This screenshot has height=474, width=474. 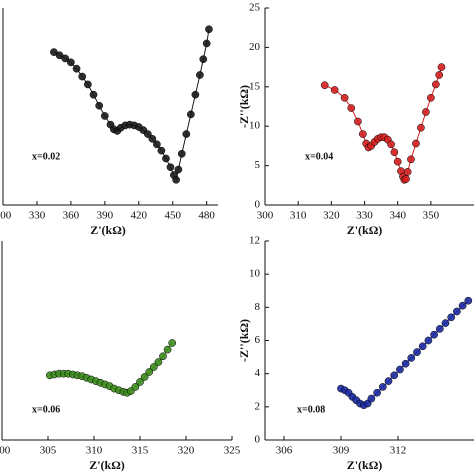 I want to click on annotation: x=0.08, so click(x=311, y=409).